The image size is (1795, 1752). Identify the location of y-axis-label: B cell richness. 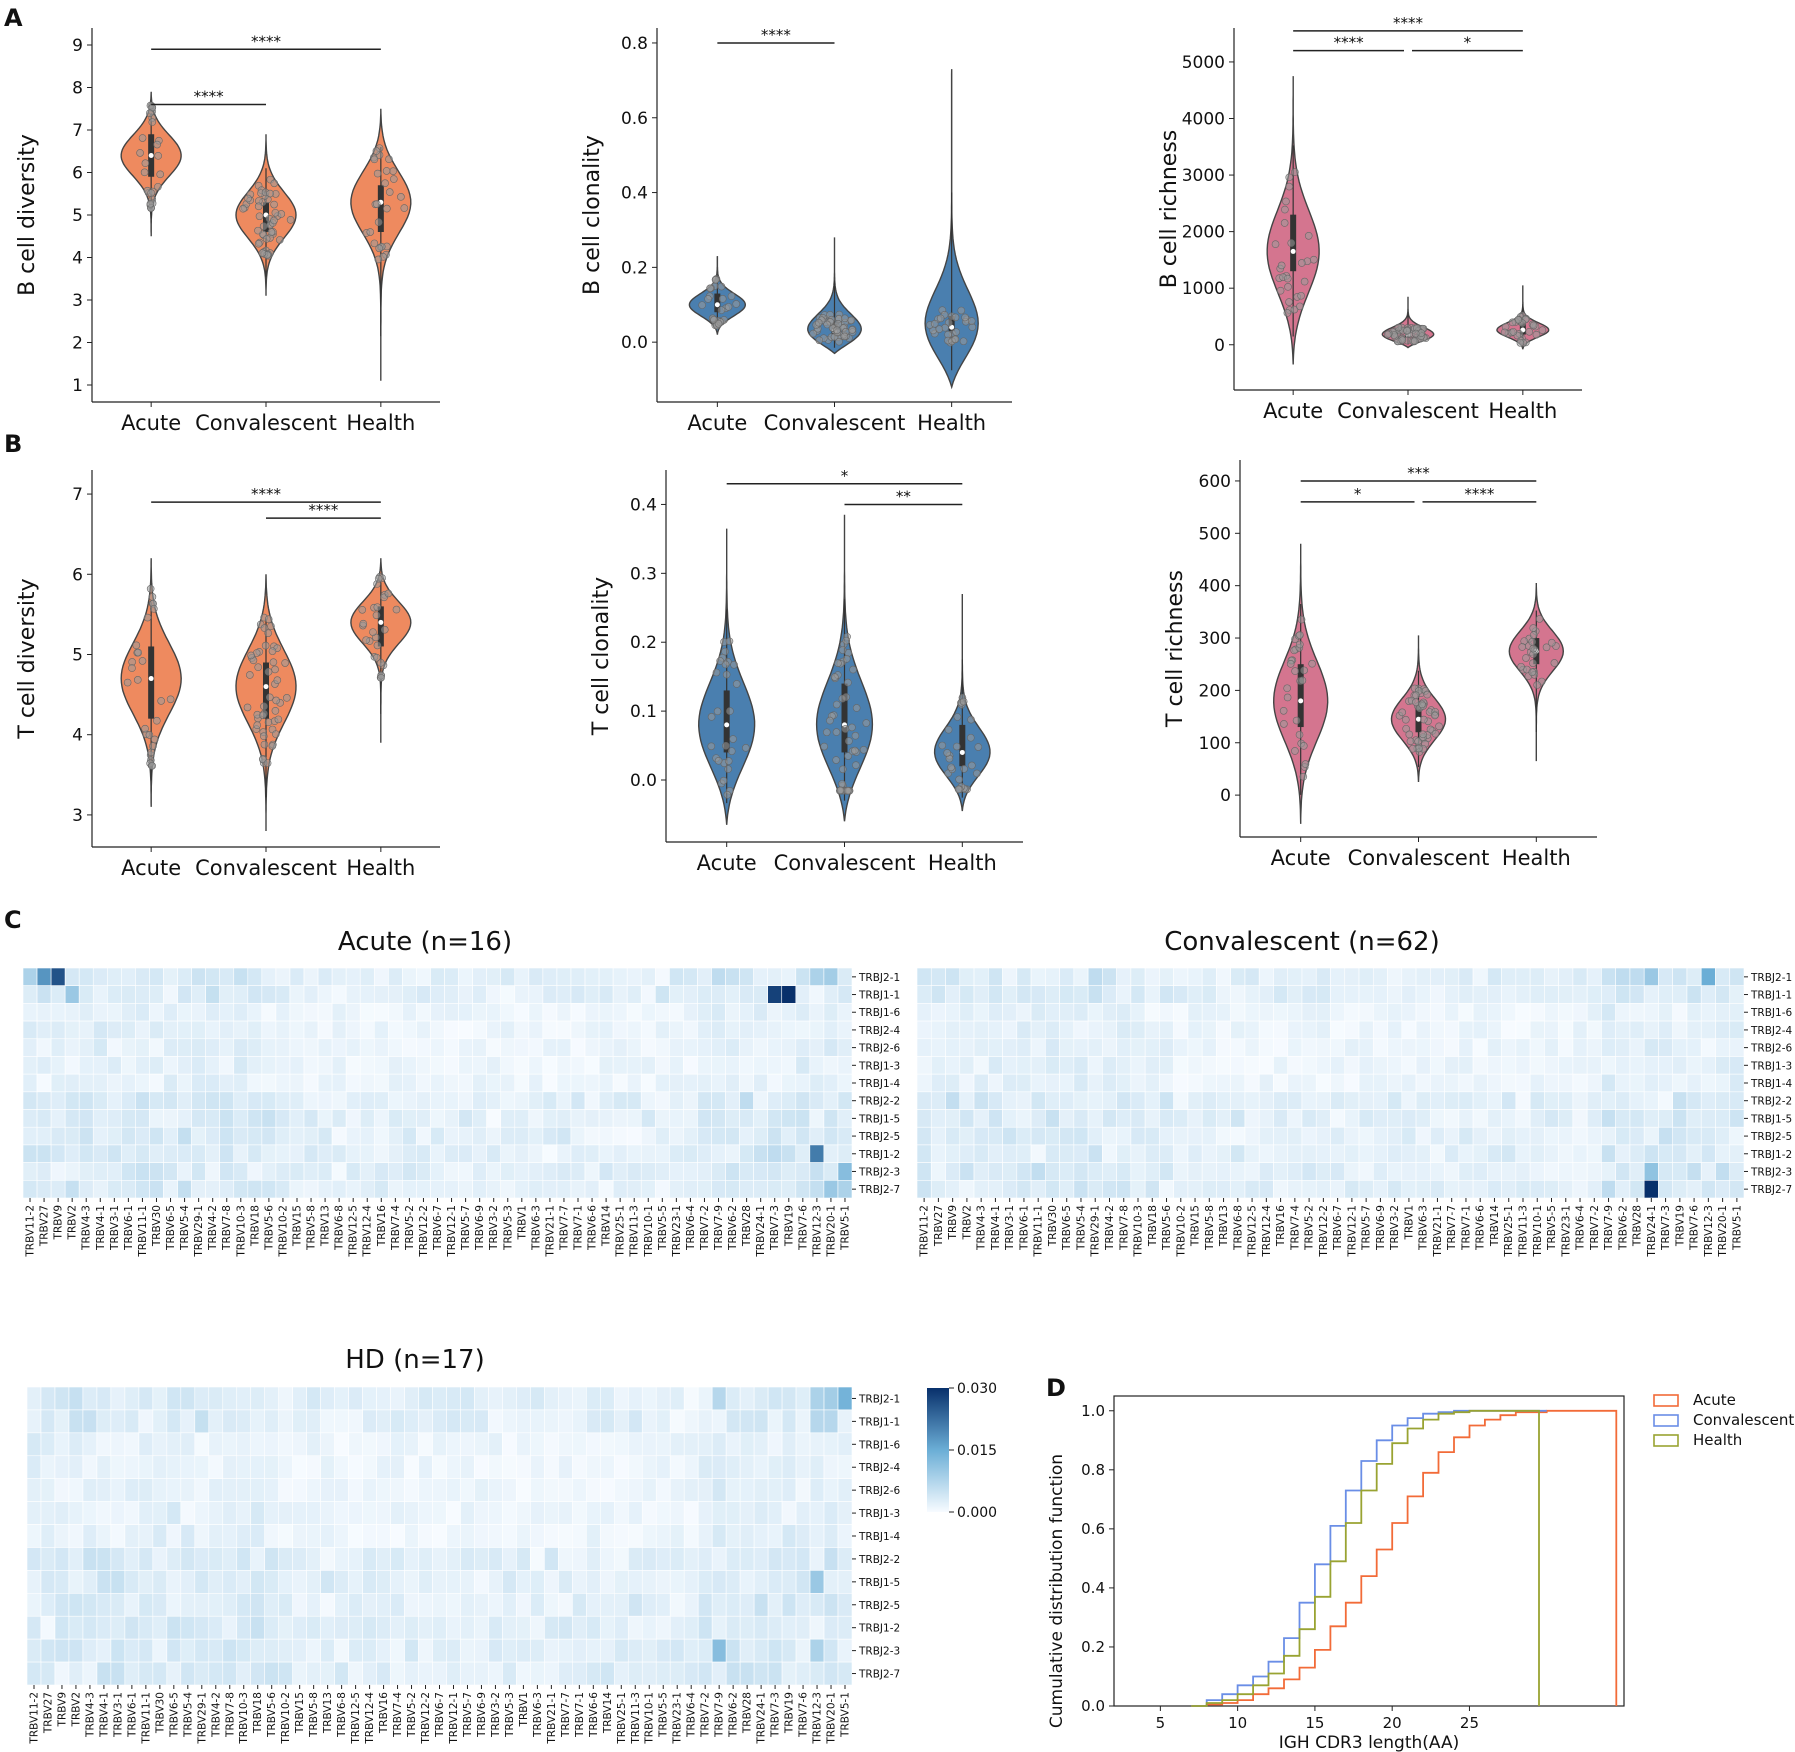
(1169, 209).